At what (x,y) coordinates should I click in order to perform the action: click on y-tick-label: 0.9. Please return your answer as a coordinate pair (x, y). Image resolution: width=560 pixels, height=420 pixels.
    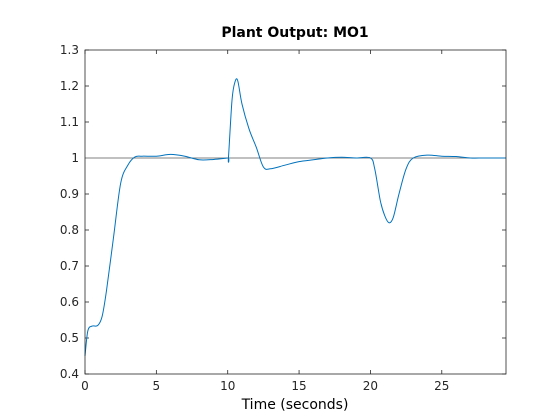
    Looking at the image, I should click on (69, 194).